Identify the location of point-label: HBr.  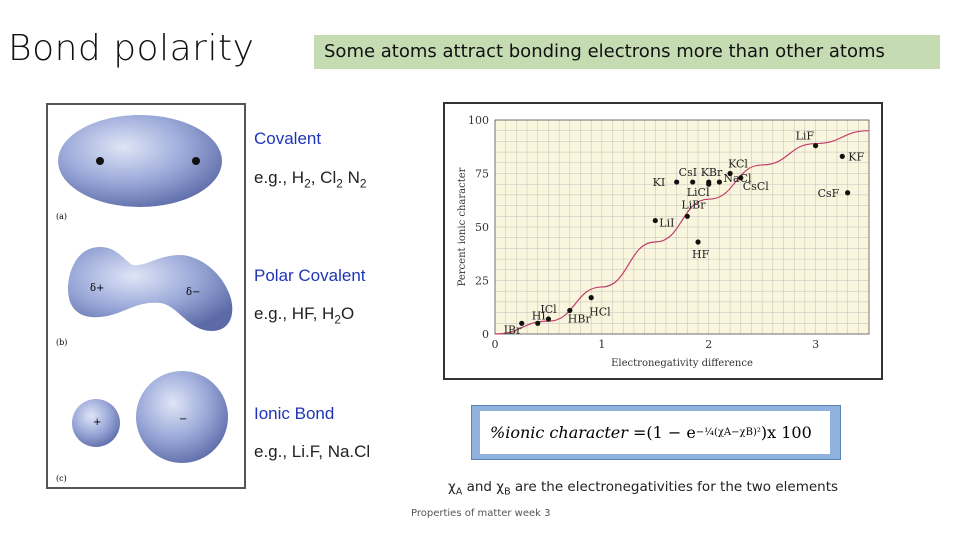
(580, 318).